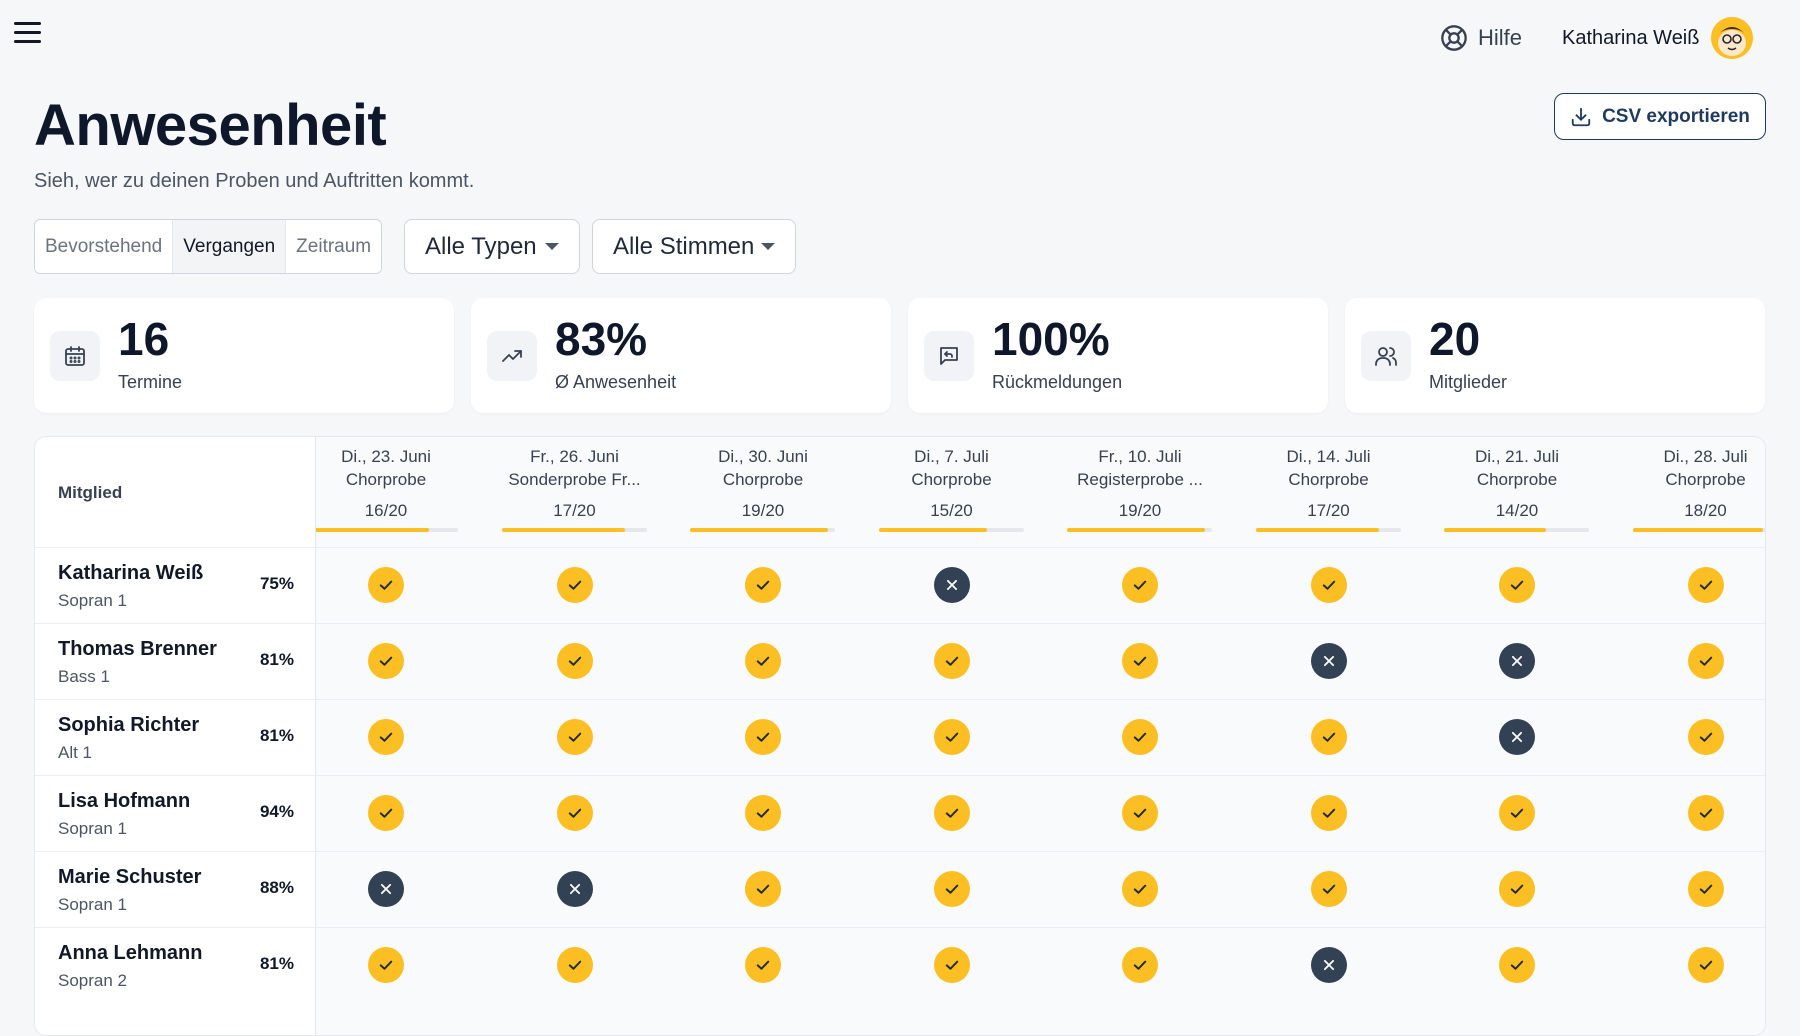 Image resolution: width=1800 pixels, height=1036 pixels. I want to click on user-name: Katharina Weiß, so click(1631, 37).